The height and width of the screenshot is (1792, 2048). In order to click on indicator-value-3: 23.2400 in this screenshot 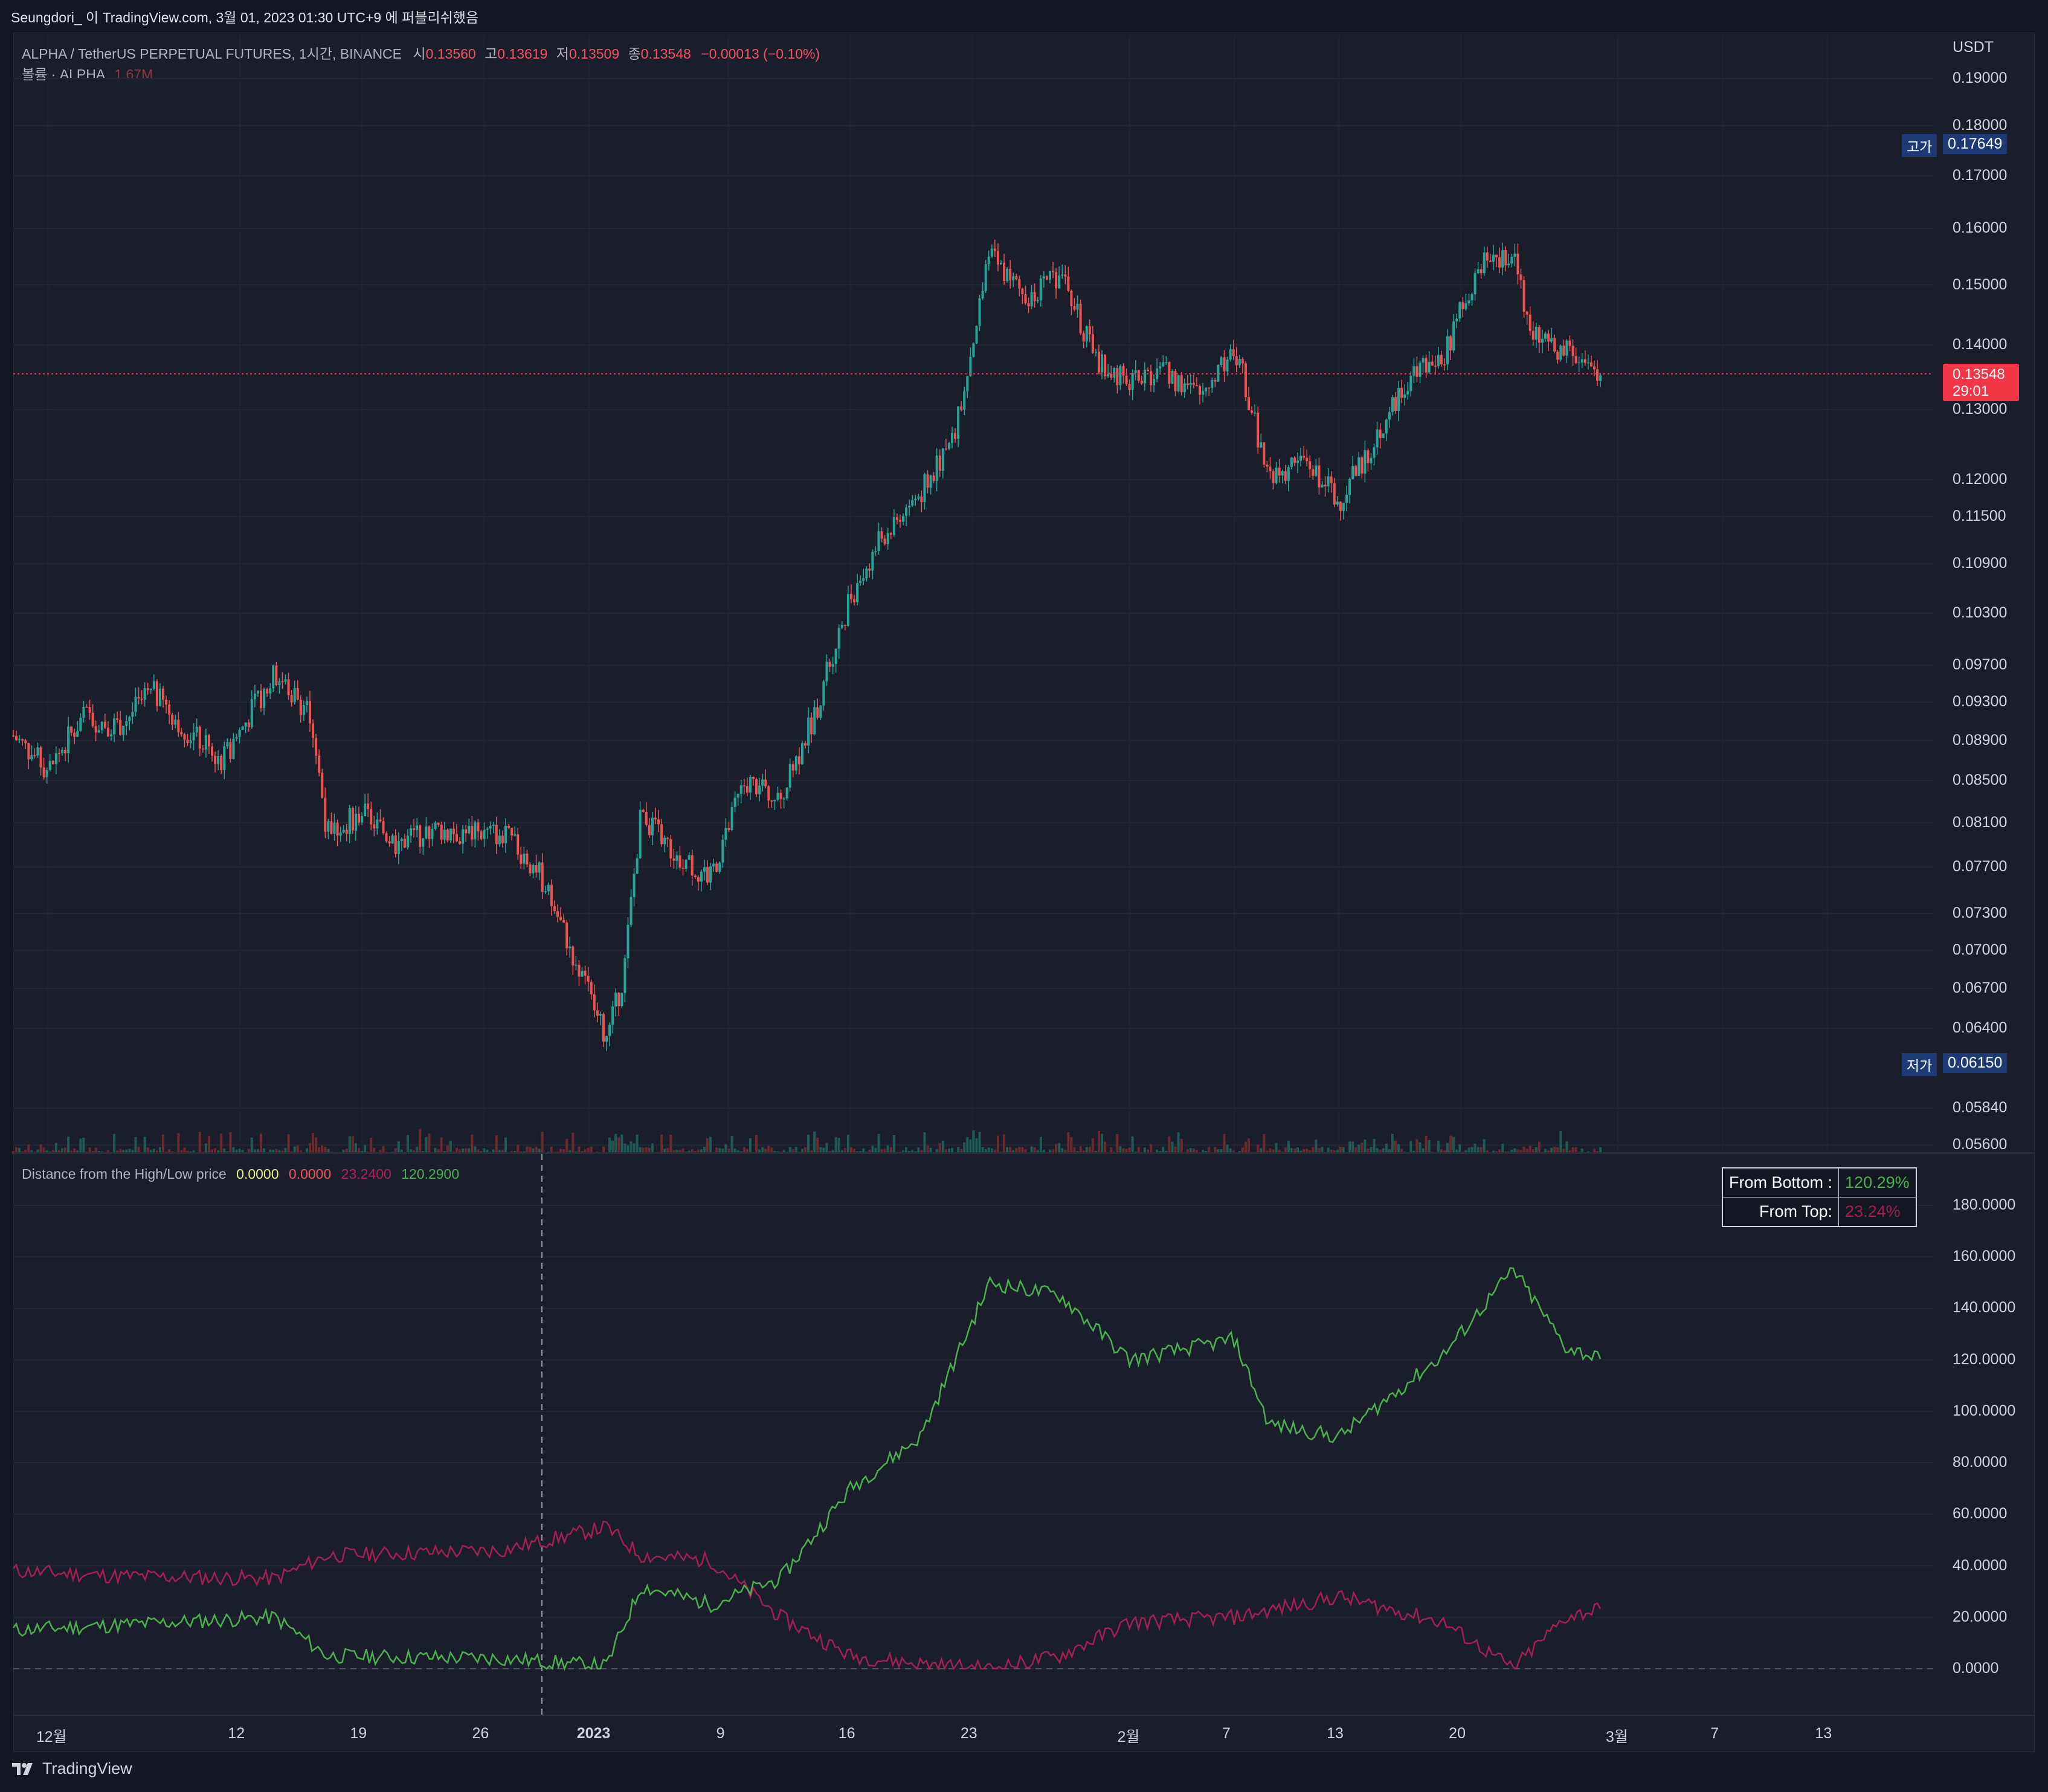, I will do `click(366, 1174)`.